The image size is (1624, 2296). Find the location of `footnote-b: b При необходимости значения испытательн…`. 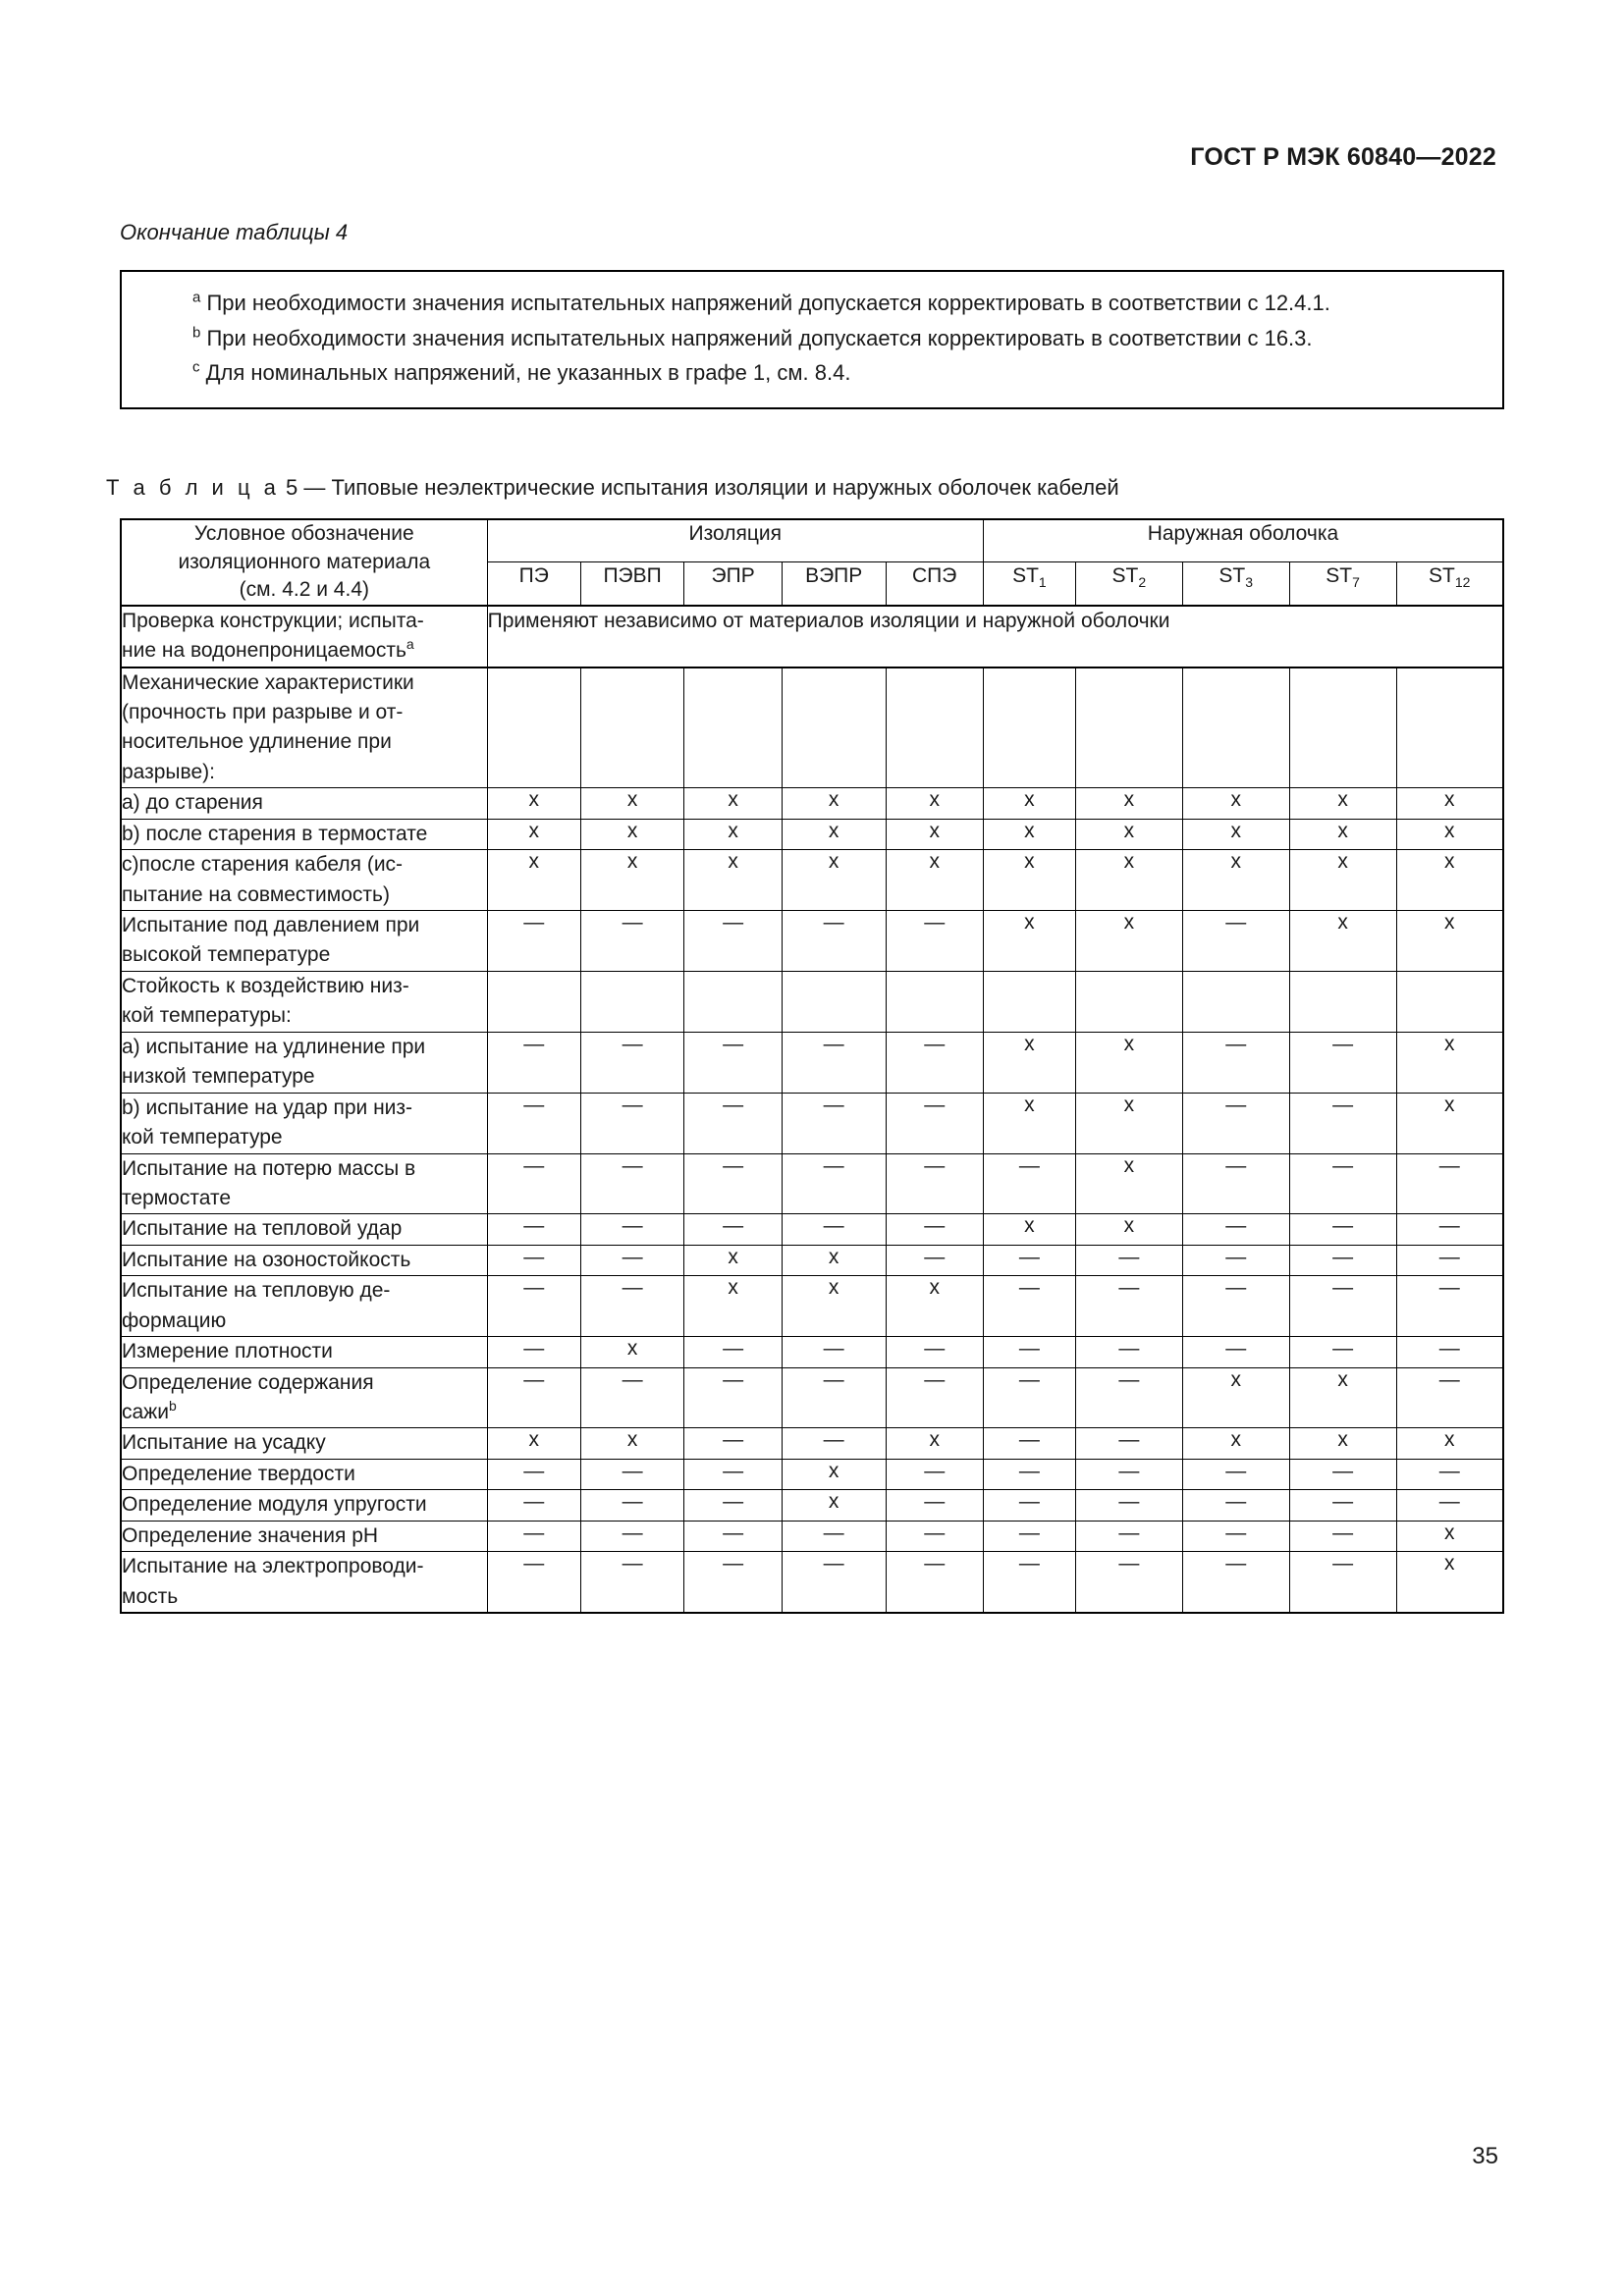

footnote-b: b При необходимости значения испытательн… is located at coordinates (812, 339).